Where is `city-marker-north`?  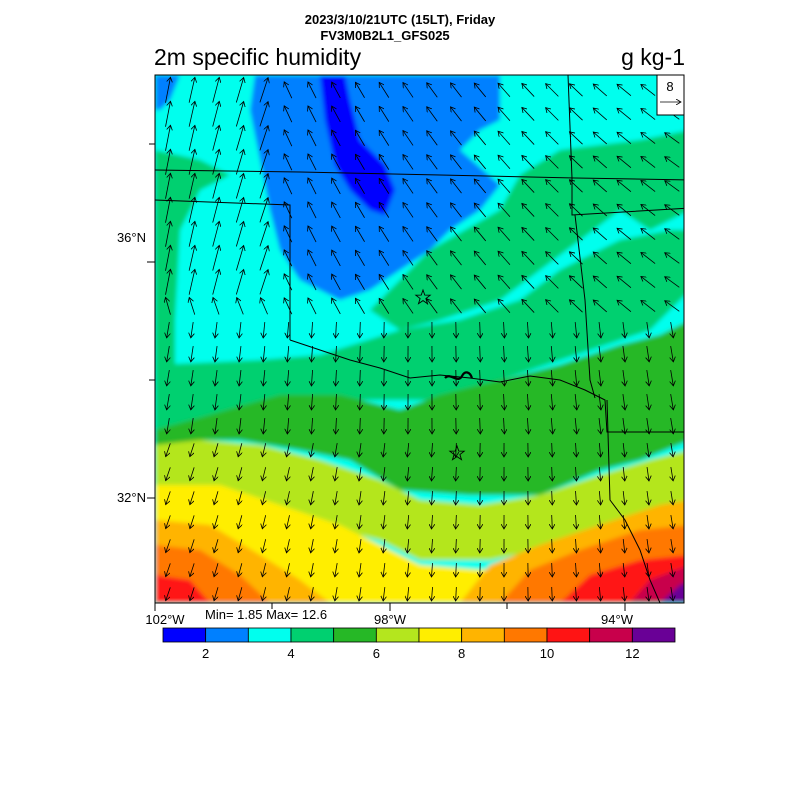
city-marker-north is located at coordinates (423, 296).